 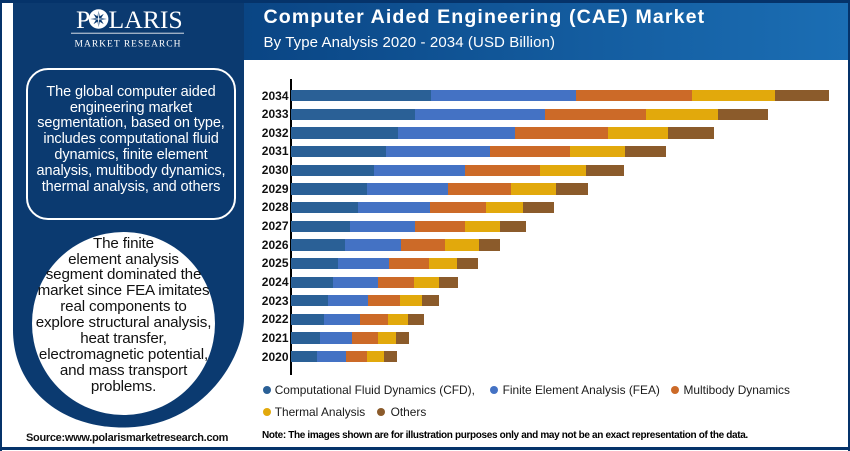 What do you see at coordinates (83, 19) in the screenshot?
I see `svg-text: P` at bounding box center [83, 19].